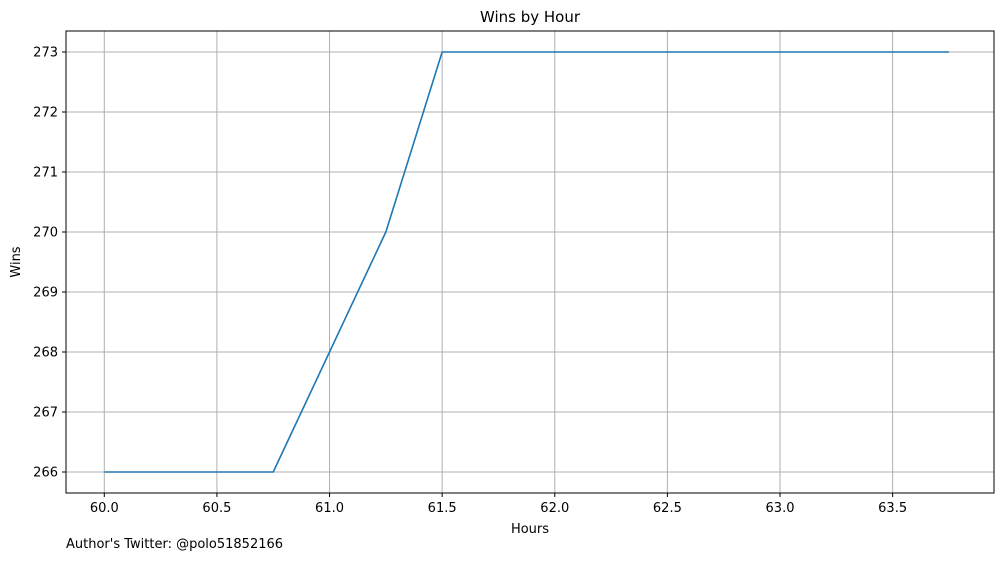  I want to click on x-tick-label: 62.5, so click(667, 508).